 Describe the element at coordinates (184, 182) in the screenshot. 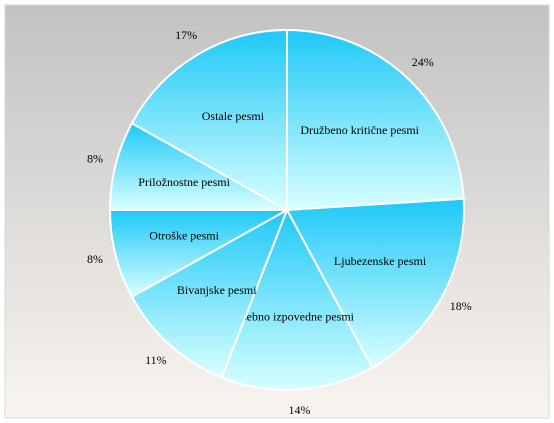

I see `slice-label: Priložnostne pesmi` at that location.